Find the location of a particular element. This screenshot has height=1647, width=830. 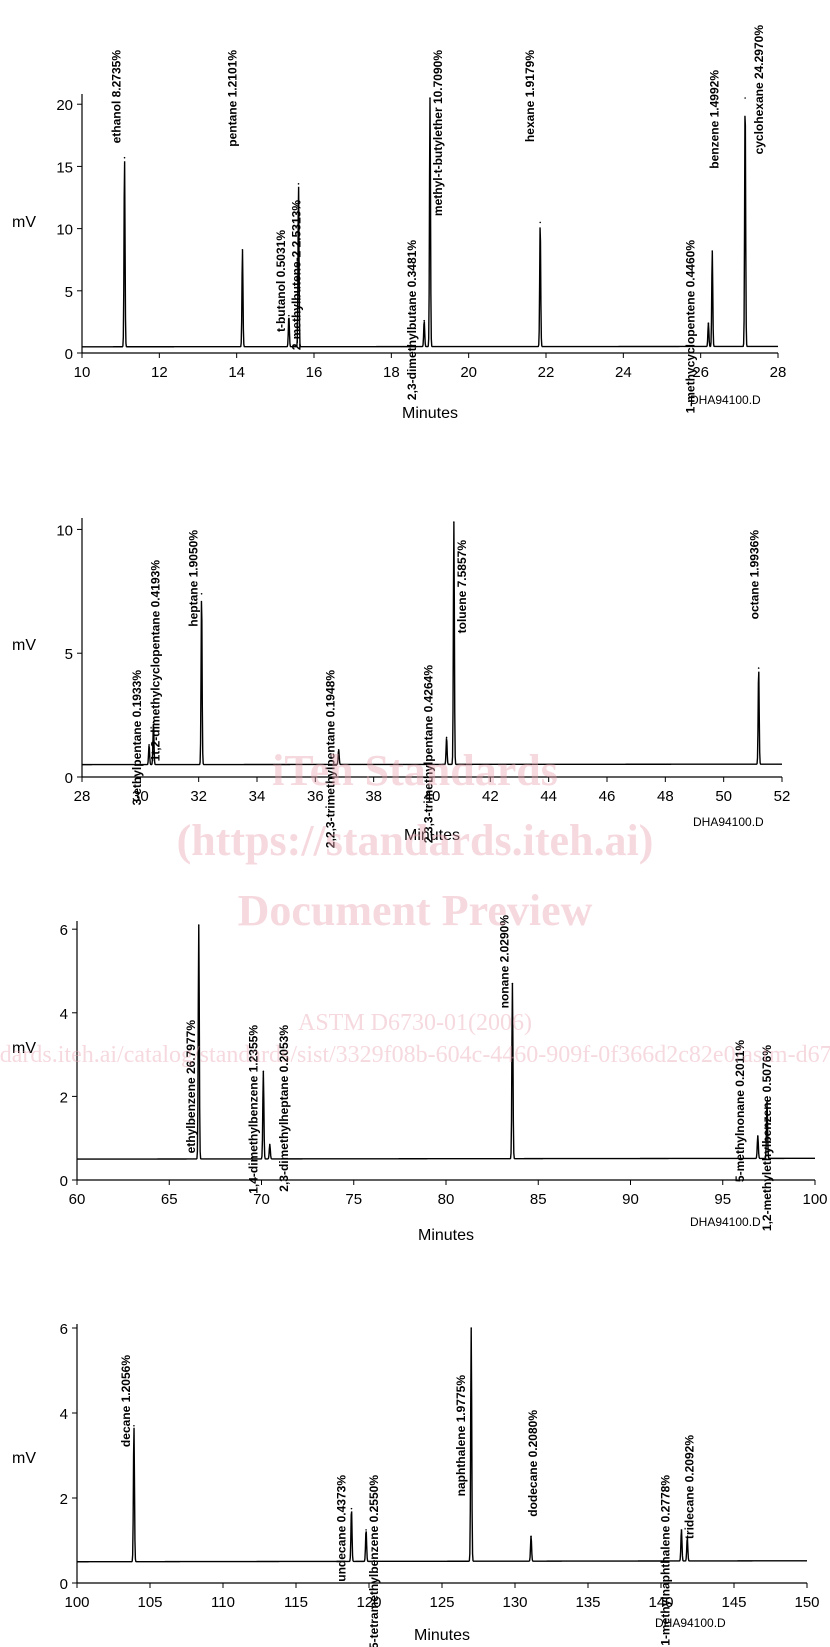

x-tick-label: 40 is located at coordinates (432, 796).